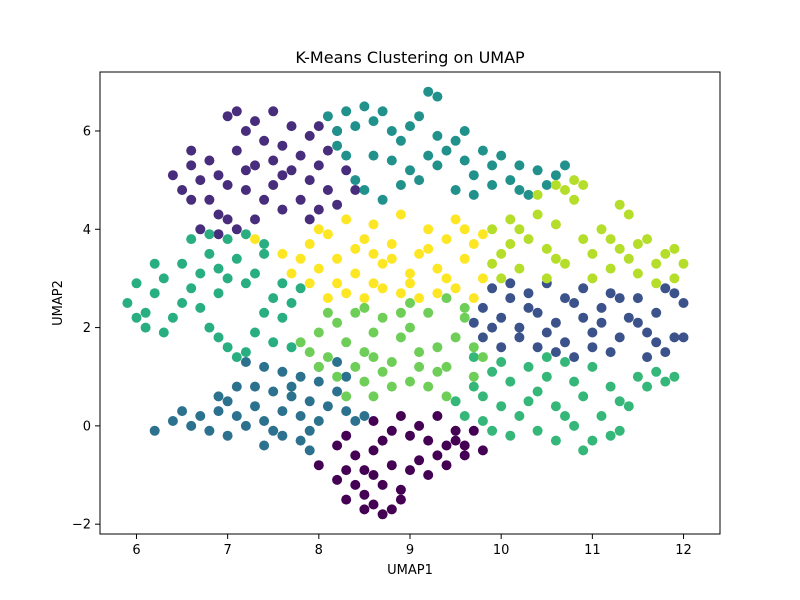  I want to click on y-tick-label: −2, so click(81, 525).